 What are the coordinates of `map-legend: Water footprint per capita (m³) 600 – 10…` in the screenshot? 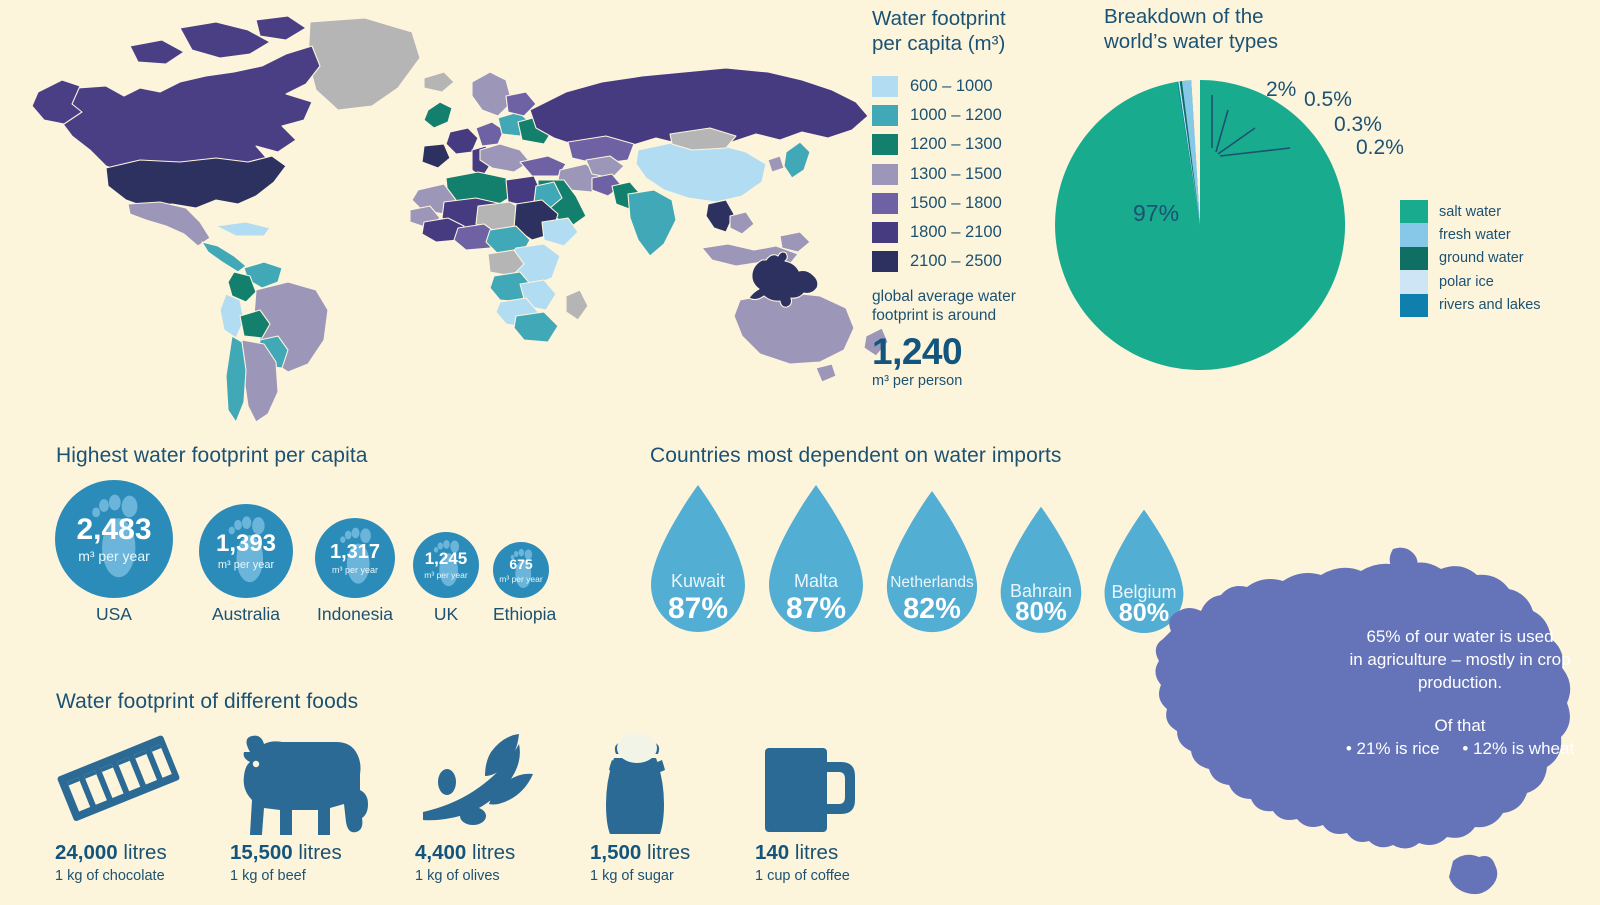 It's located at (967, 197).